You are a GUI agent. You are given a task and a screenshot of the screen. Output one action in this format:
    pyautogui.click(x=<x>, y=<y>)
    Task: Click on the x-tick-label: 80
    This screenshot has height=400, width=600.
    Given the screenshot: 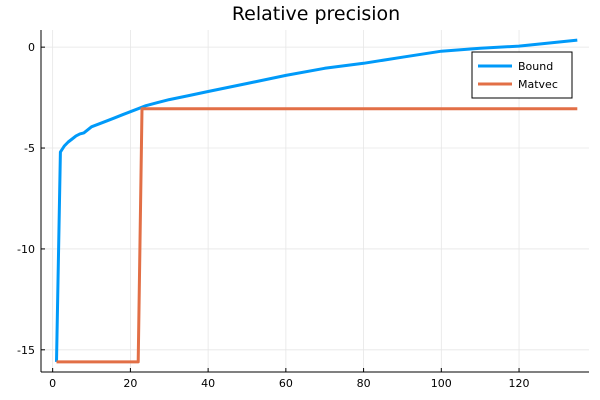 What is the action you would take?
    pyautogui.click(x=364, y=383)
    